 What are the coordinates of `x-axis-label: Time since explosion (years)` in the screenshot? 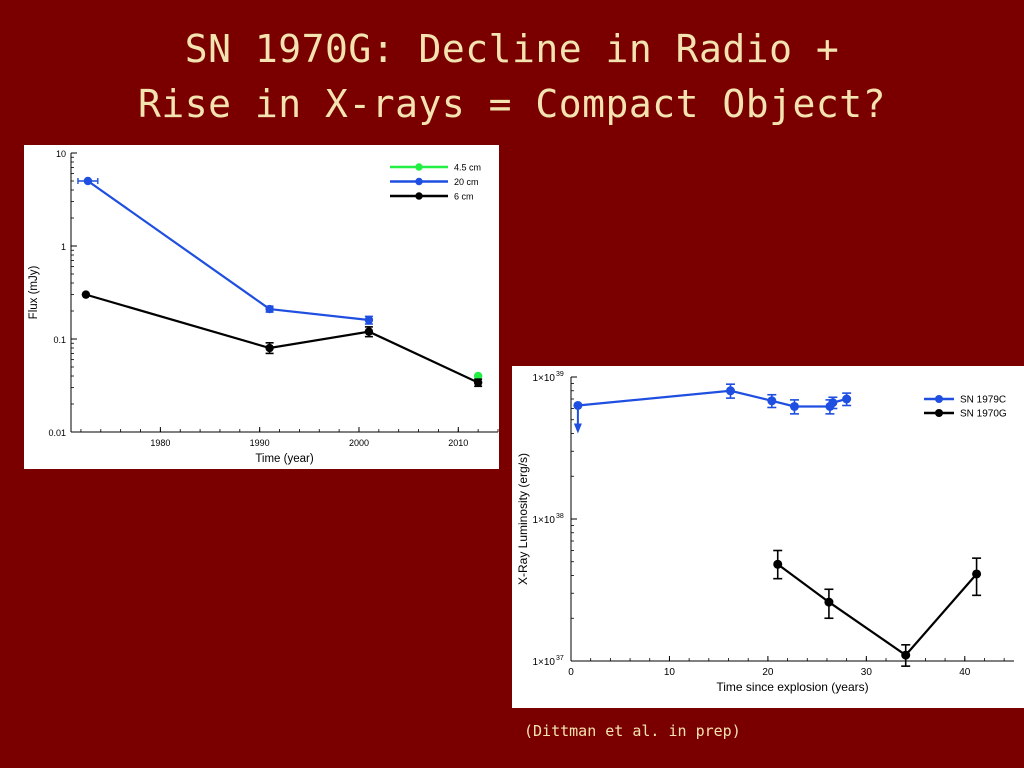 It's located at (792, 687).